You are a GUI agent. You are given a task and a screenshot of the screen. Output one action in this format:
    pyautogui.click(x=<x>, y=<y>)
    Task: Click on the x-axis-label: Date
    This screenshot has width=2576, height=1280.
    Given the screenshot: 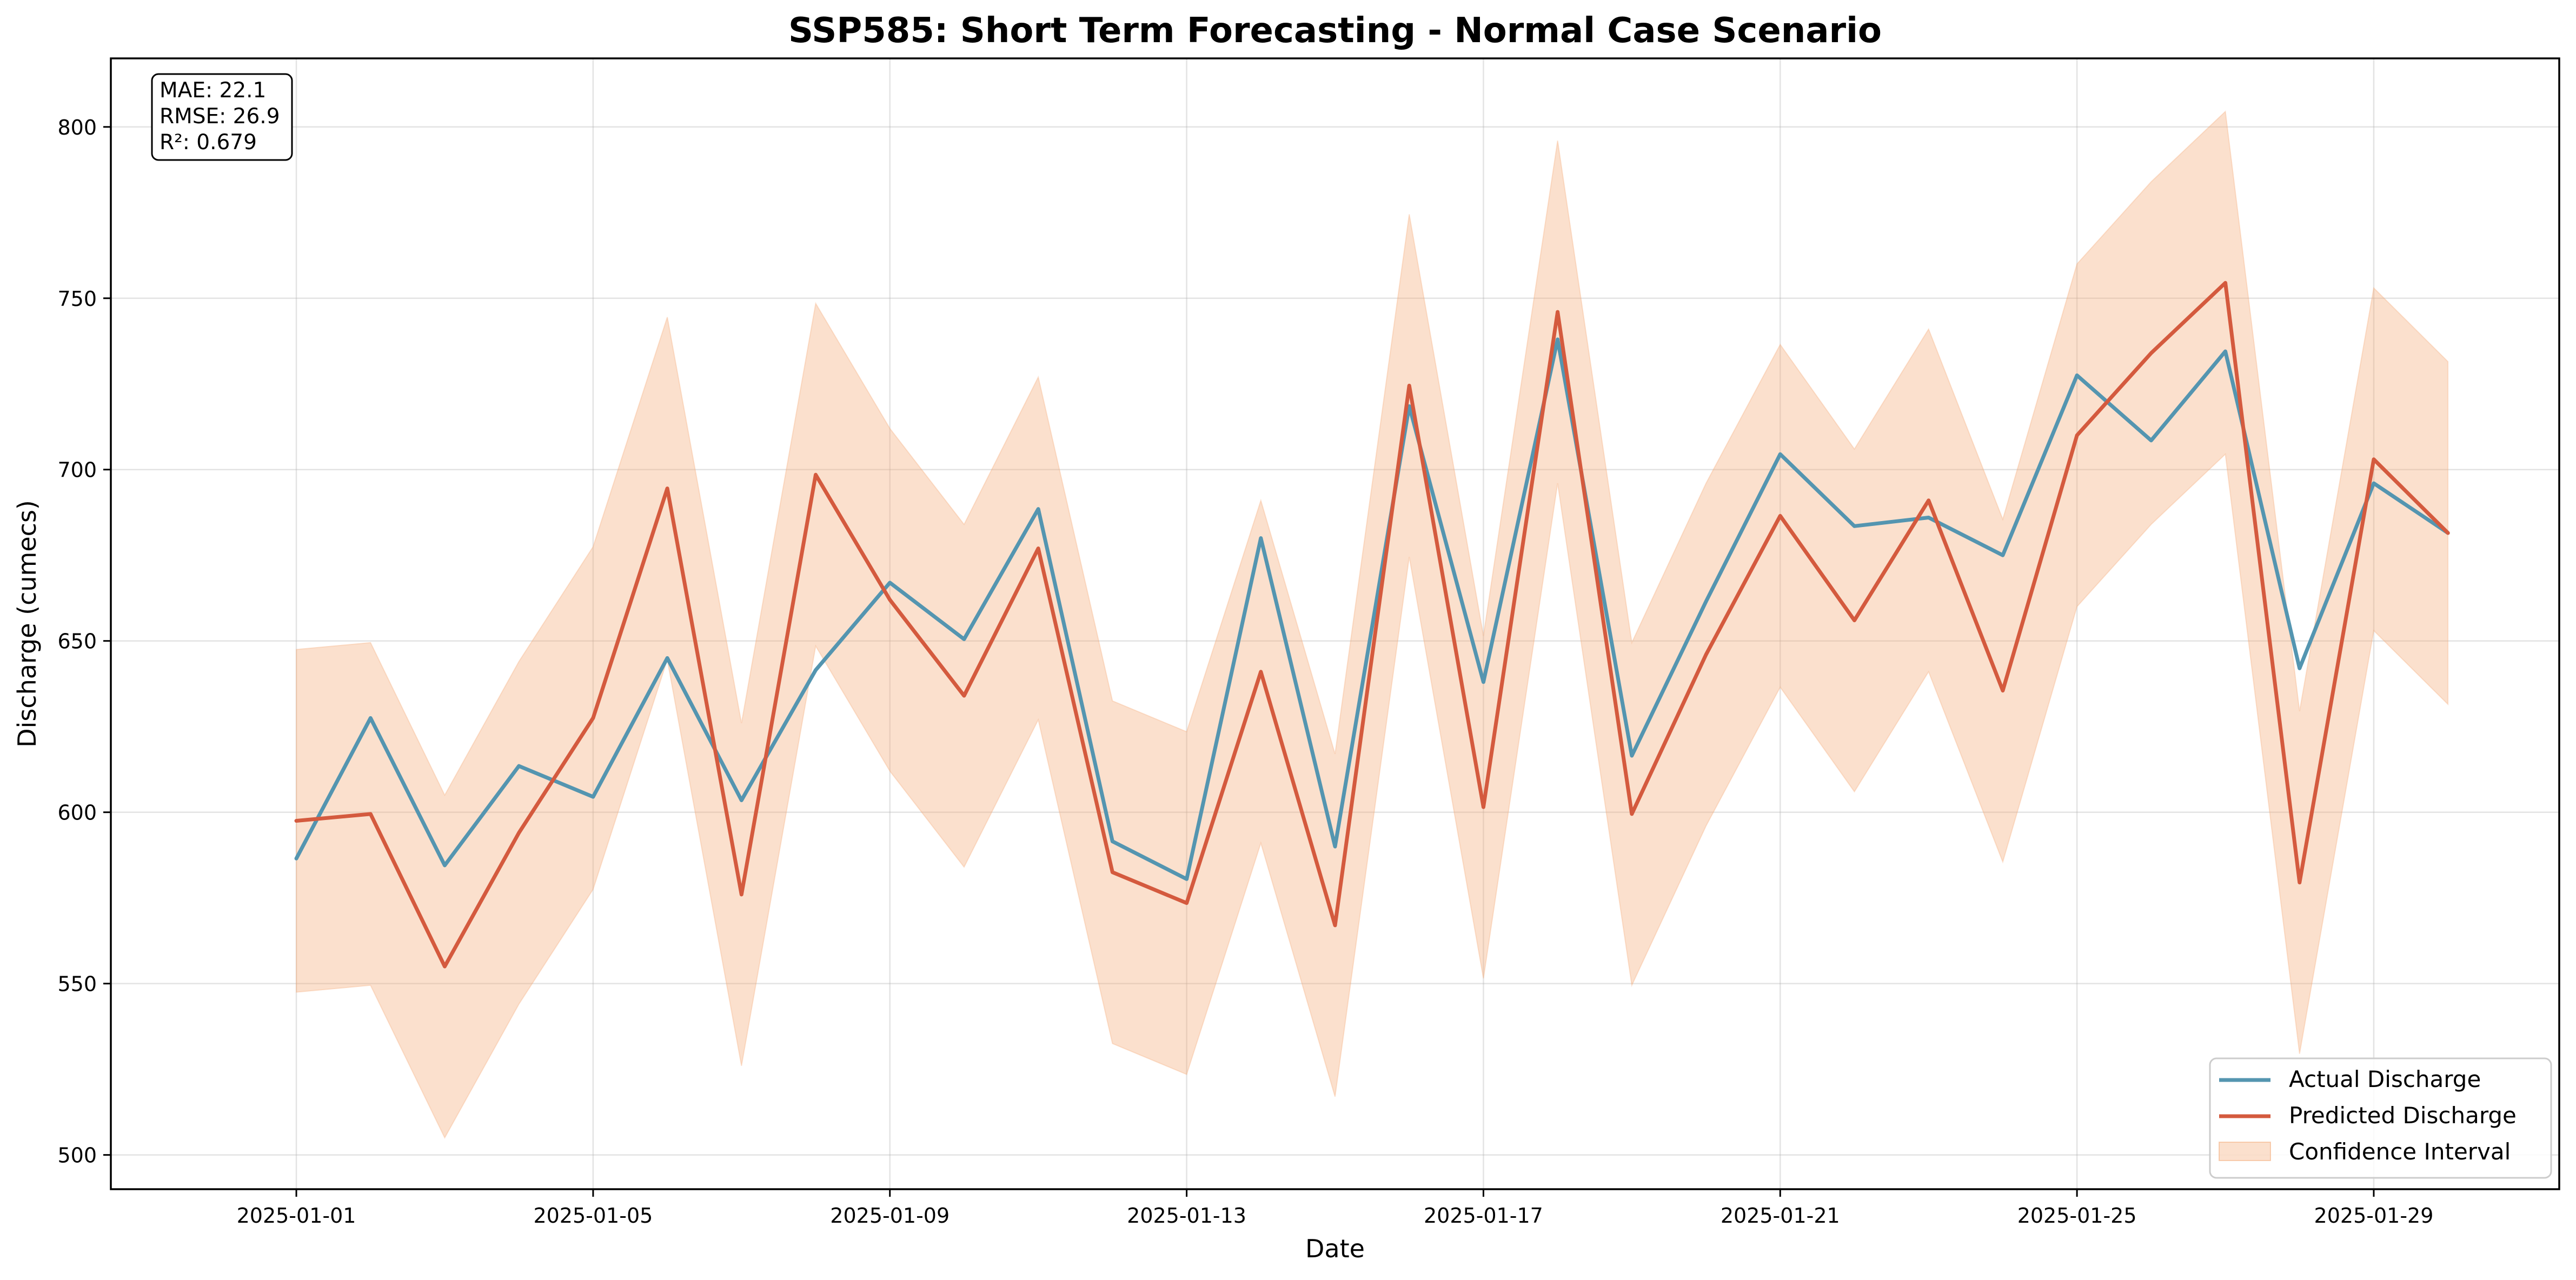 What is the action you would take?
    pyautogui.click(x=1335, y=1248)
    